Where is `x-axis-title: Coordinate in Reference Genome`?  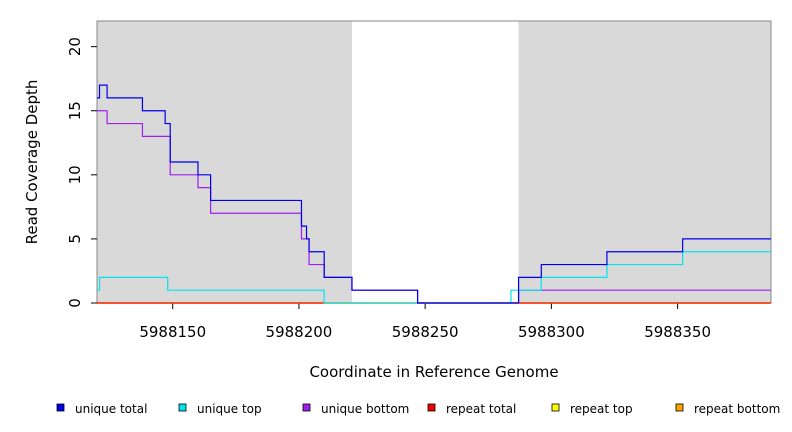
x-axis-title: Coordinate in Reference Genome is located at coordinates (433, 372).